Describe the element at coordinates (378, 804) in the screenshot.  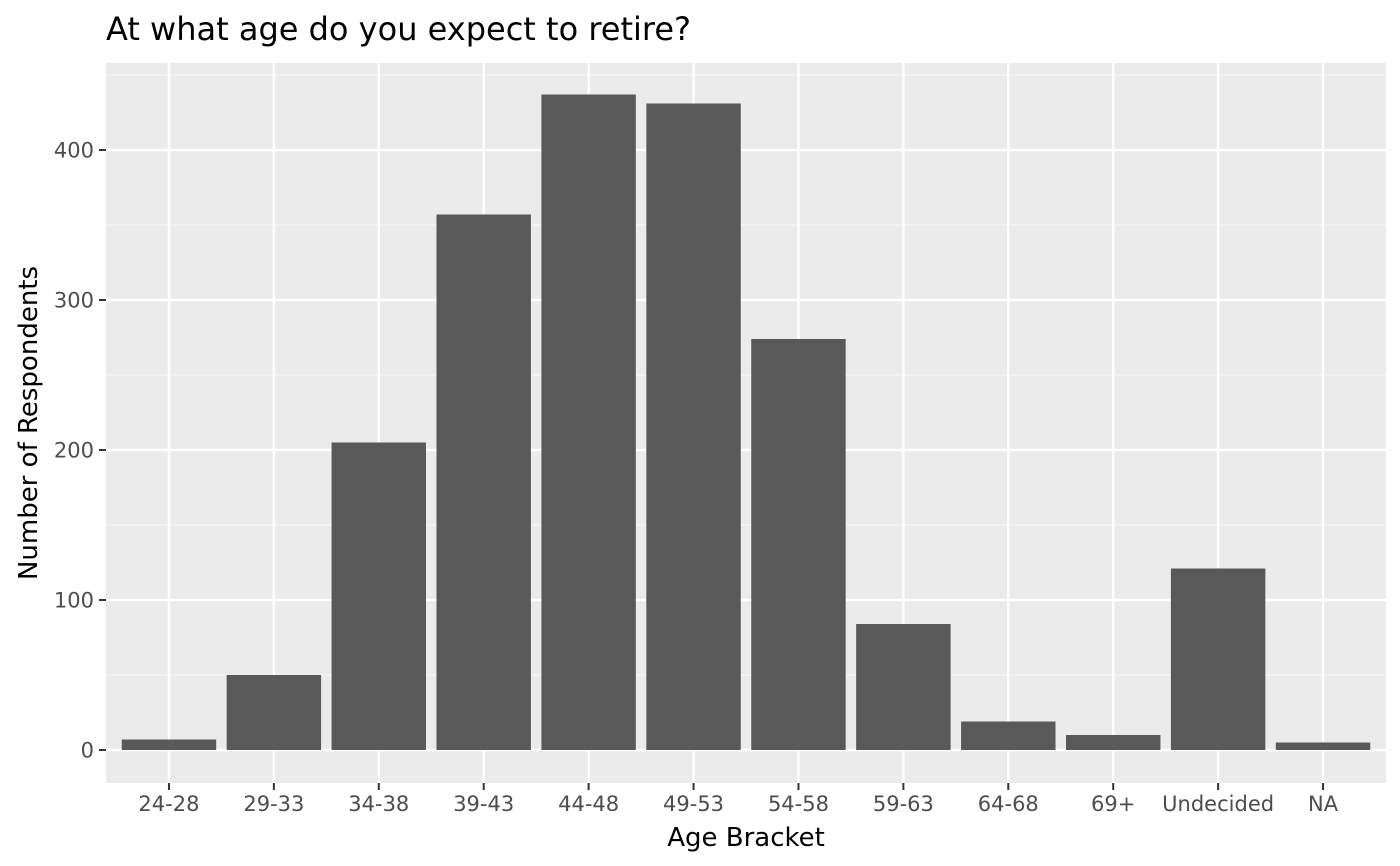
I see `x-tick-label: 34-38` at that location.